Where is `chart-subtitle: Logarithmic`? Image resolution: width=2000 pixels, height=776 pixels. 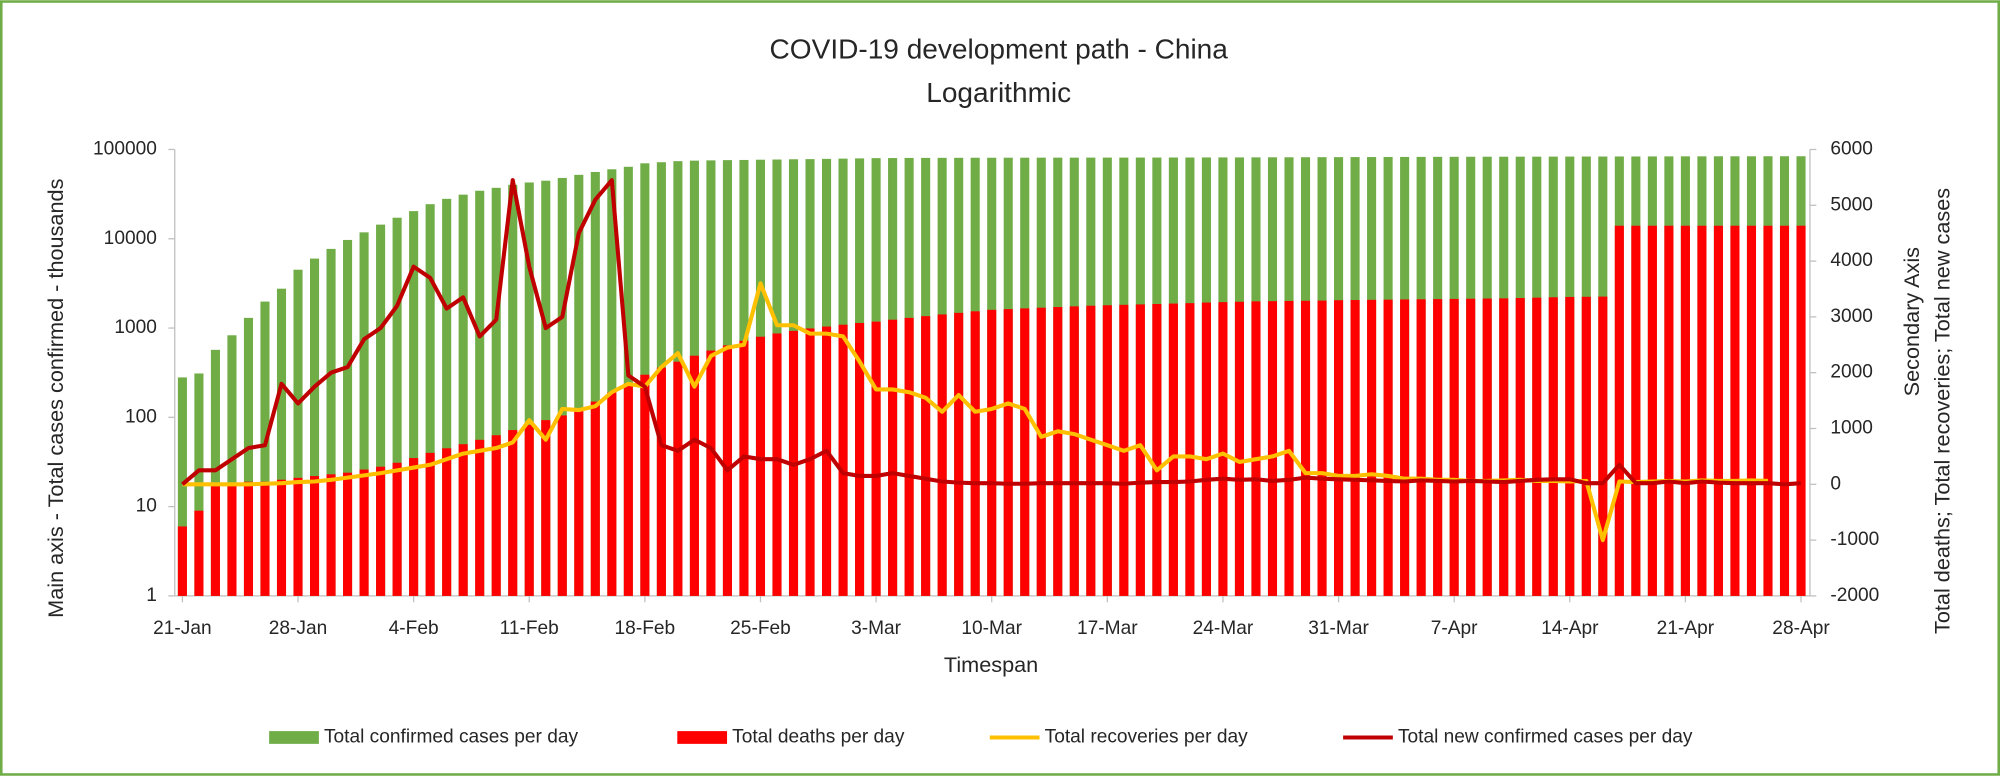
chart-subtitle: Logarithmic is located at coordinates (998, 92).